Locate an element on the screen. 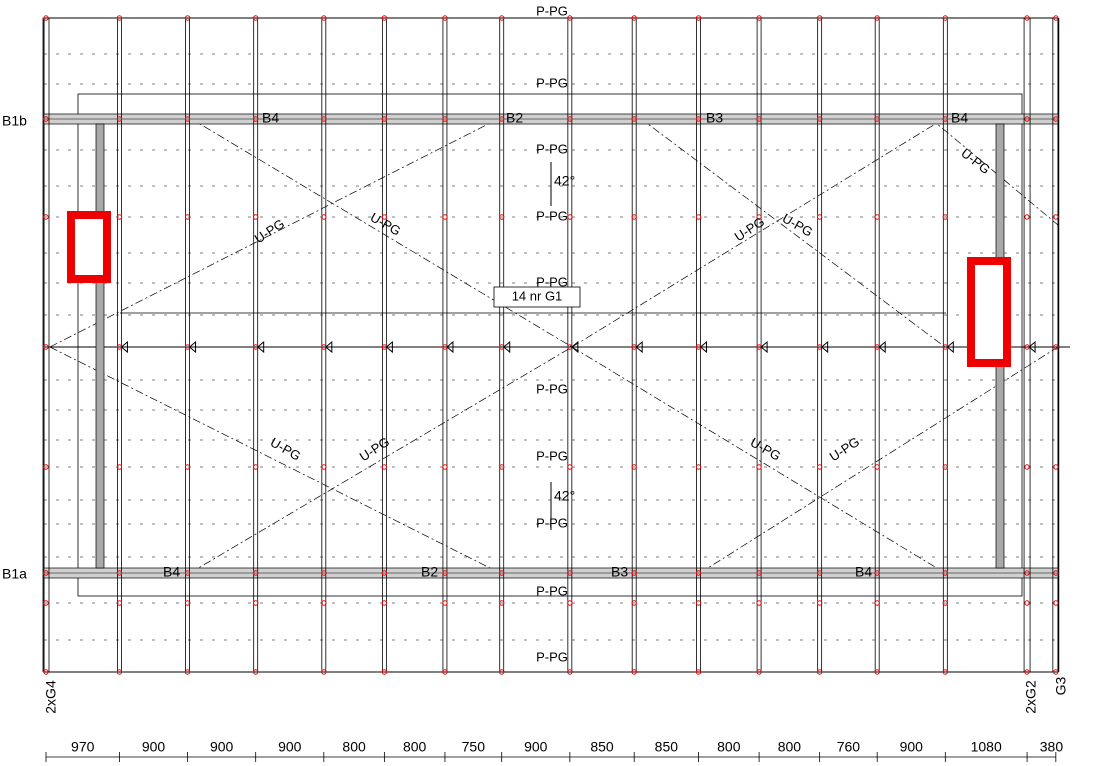  section-label: 2xG4 is located at coordinates (51, 697).